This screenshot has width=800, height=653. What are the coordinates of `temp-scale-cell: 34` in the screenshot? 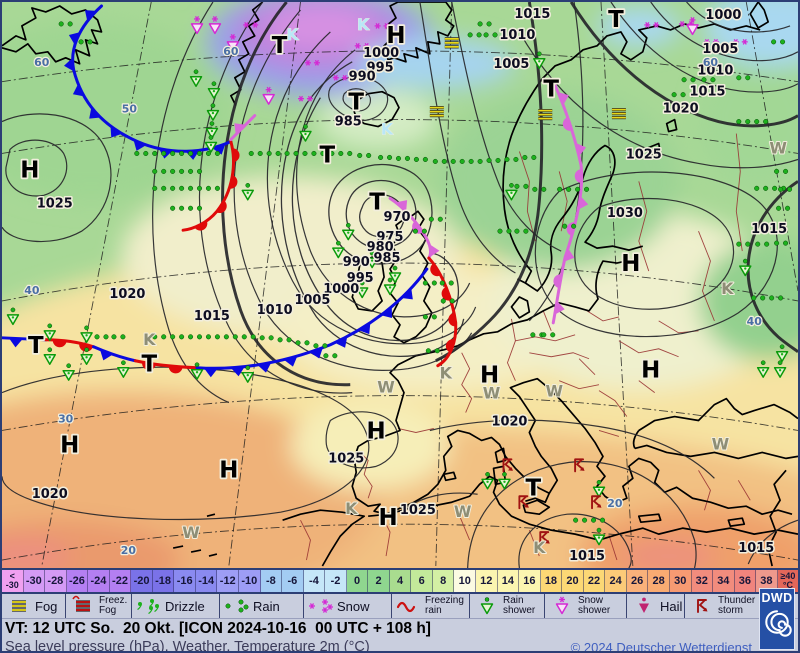 It's located at (724, 581).